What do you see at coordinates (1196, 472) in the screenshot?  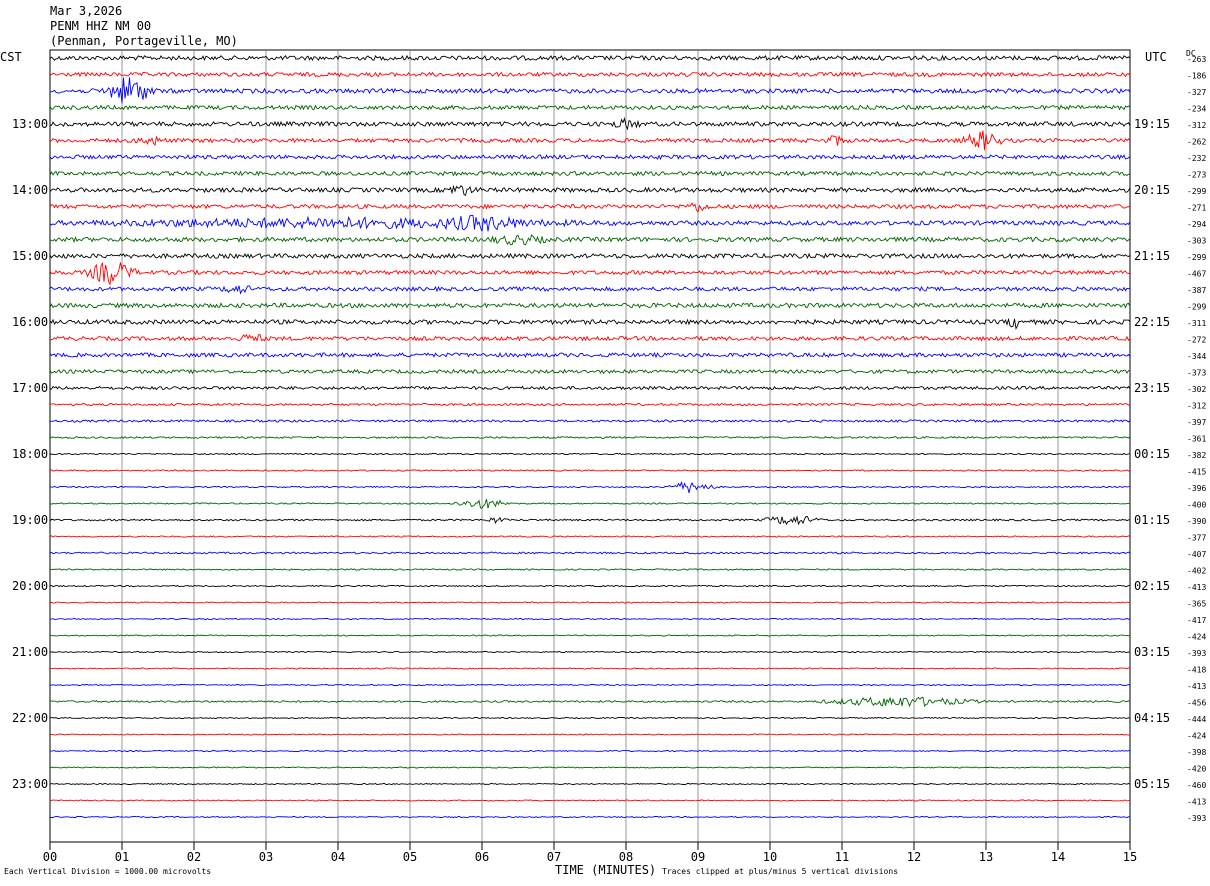 I see `dc-offset-label: -415` at bounding box center [1196, 472].